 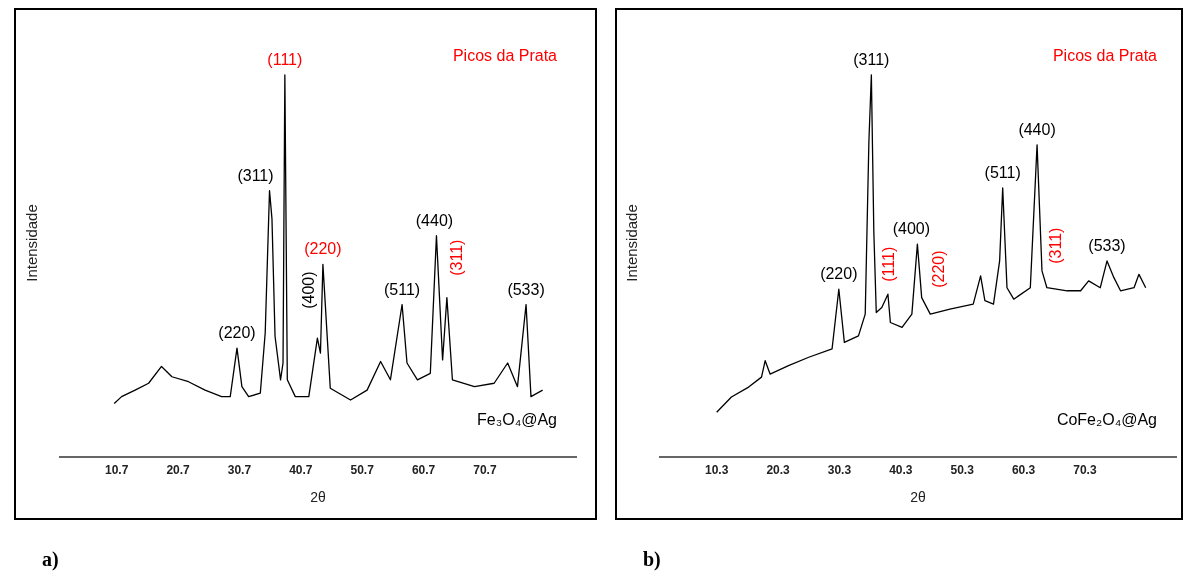 I want to click on x-tick-label: 70.3, so click(x=1085, y=469).